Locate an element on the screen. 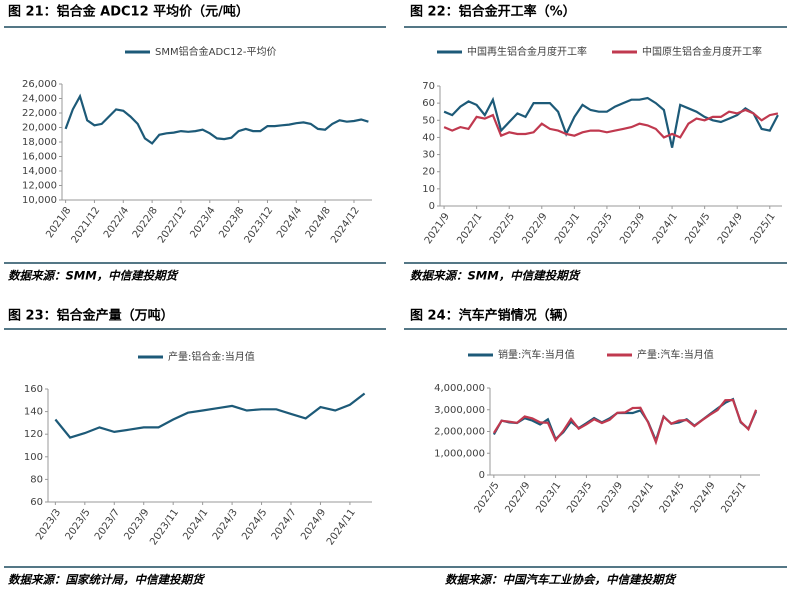 This screenshot has height=592, width=791. y-tick-label: 20 is located at coordinates (428, 172).